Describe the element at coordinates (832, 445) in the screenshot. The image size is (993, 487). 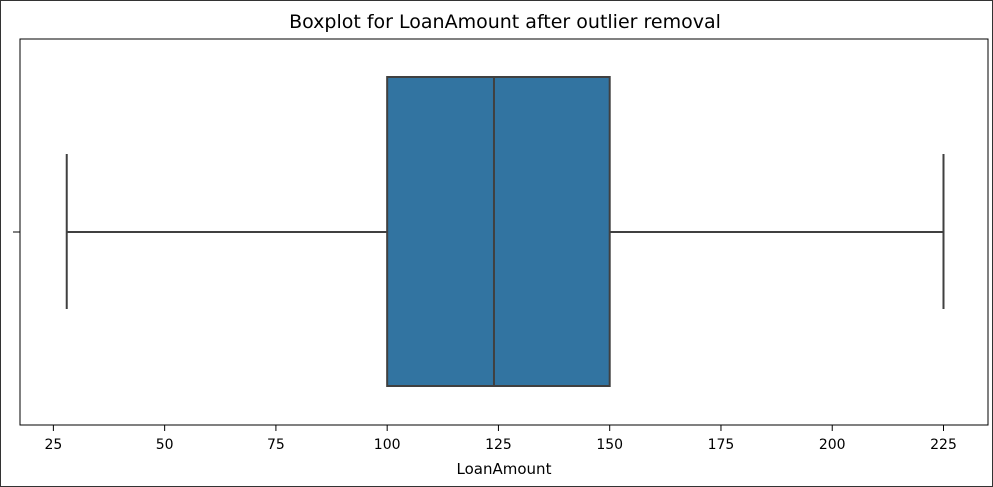
I see `x-tick-label: 200` at that location.